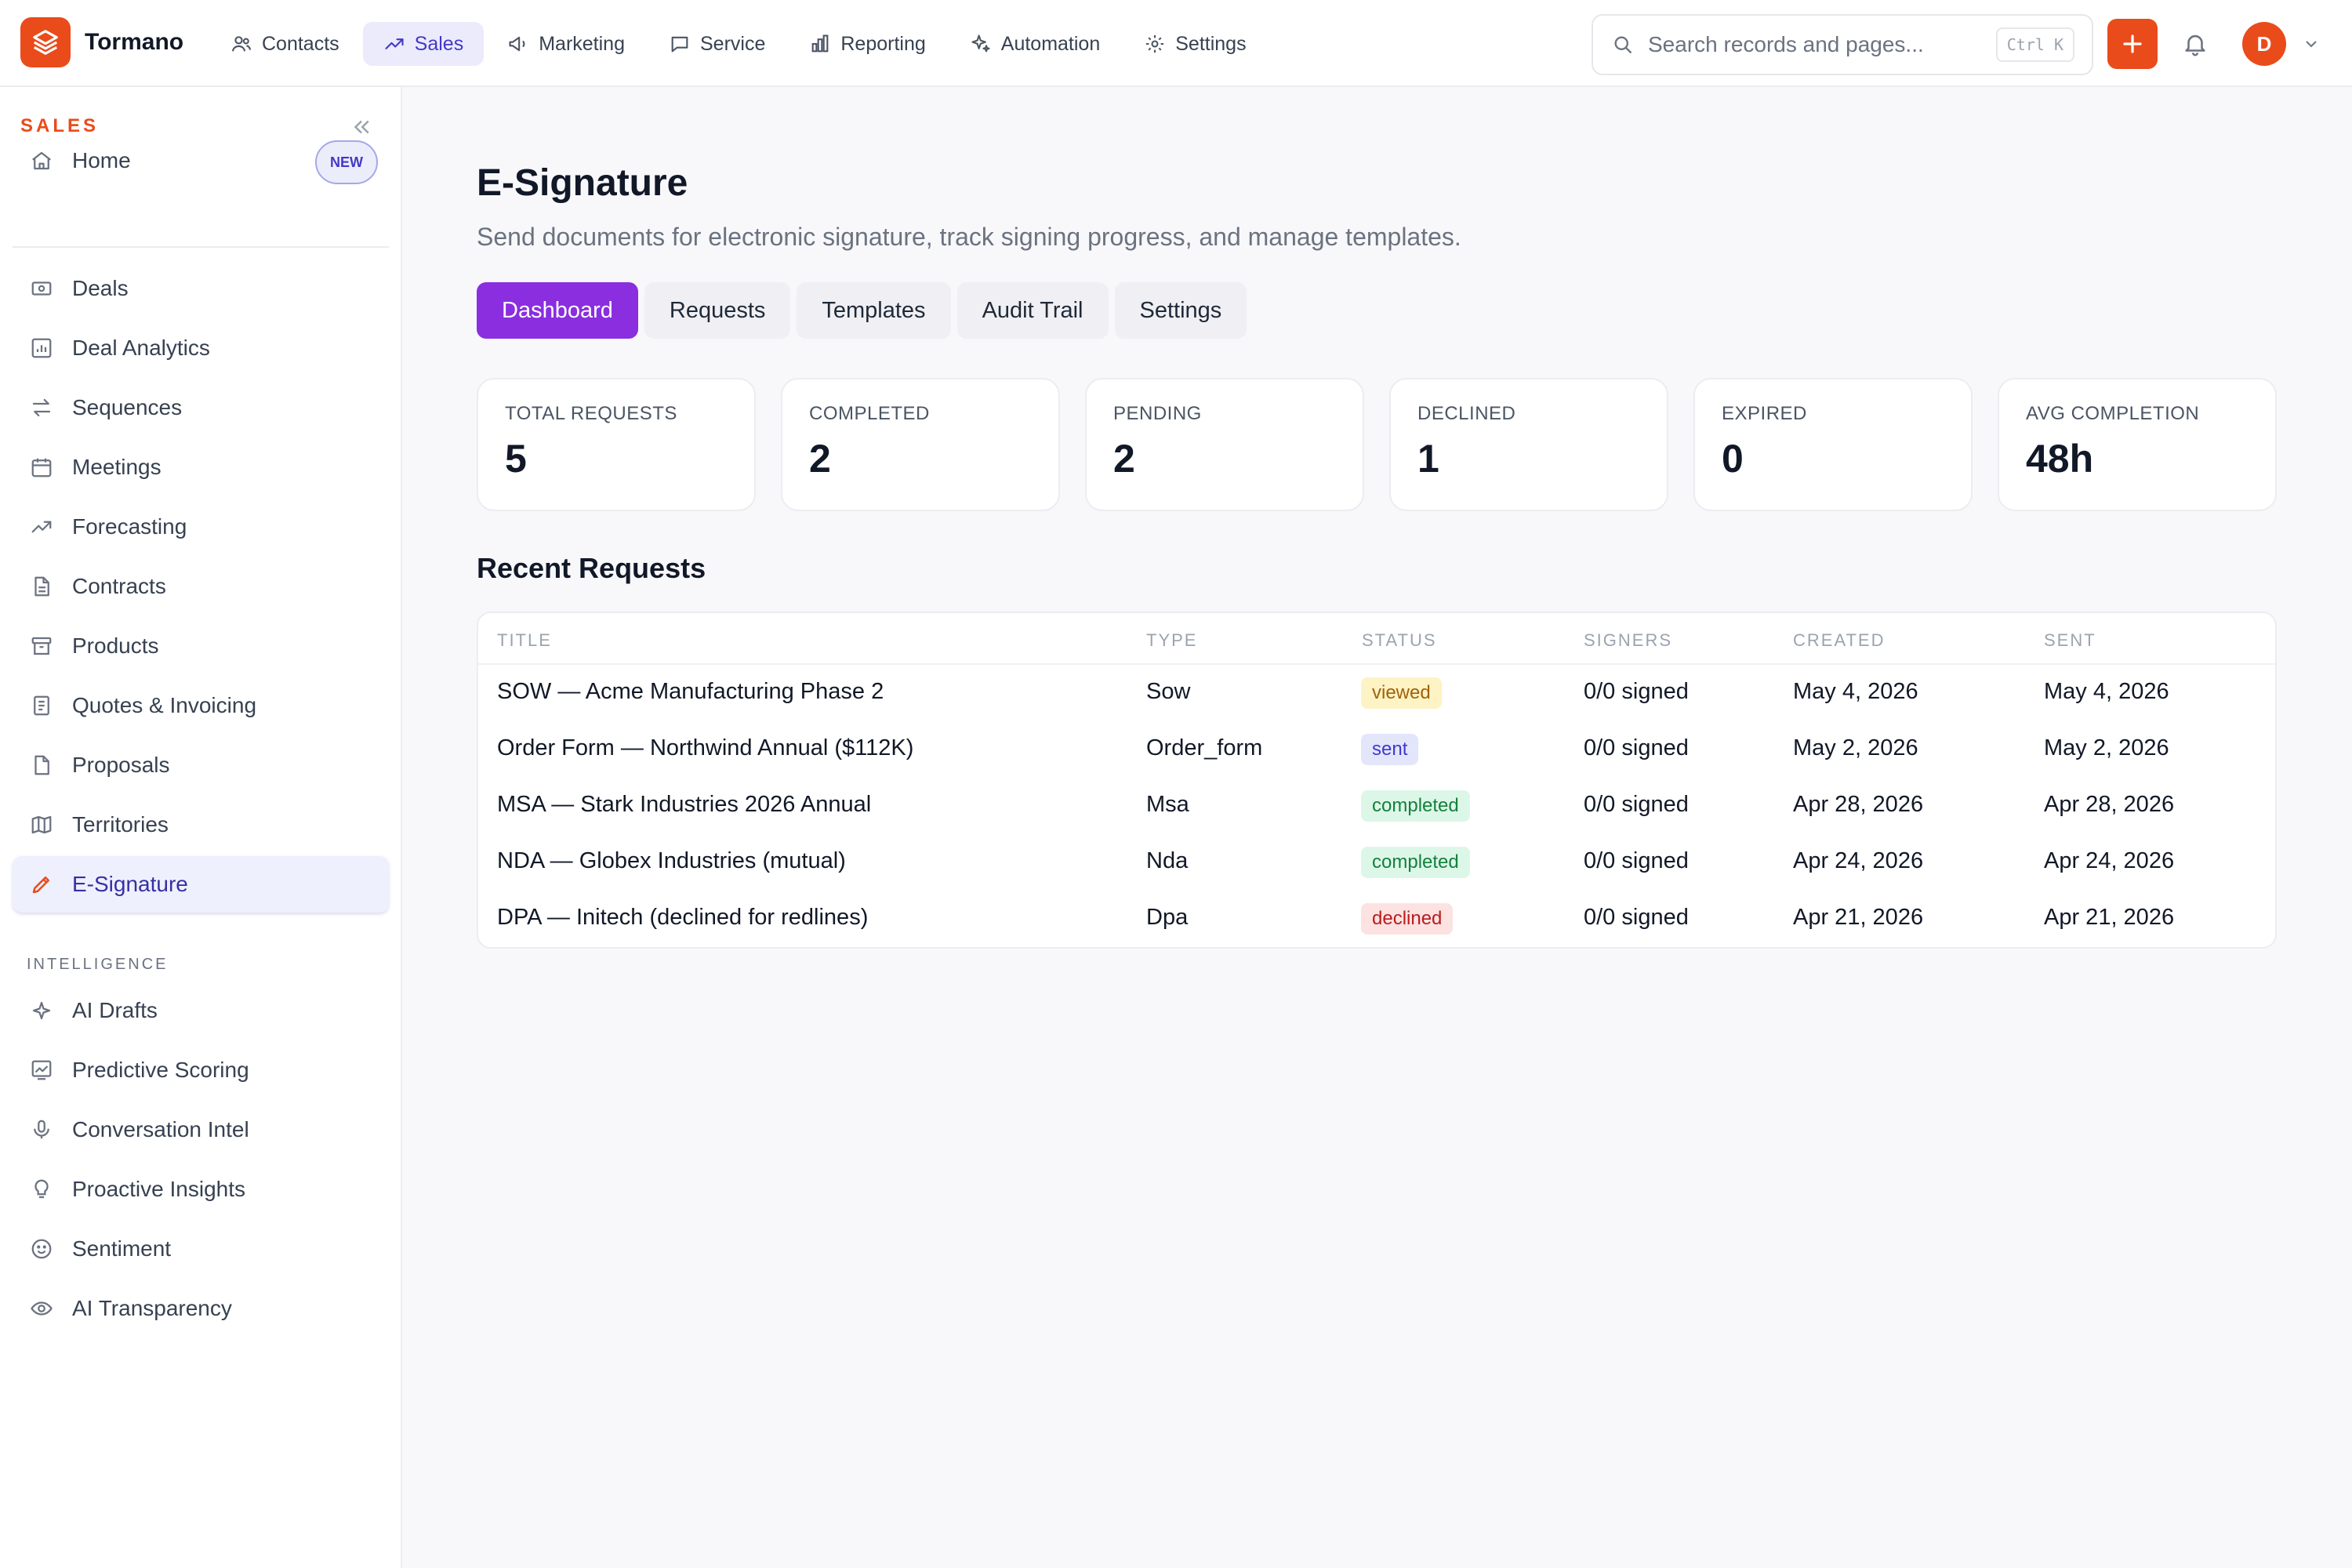 The height and width of the screenshot is (1568, 2352). I want to click on search-input: Search records and pages... Ctrl K, so click(1842, 44).